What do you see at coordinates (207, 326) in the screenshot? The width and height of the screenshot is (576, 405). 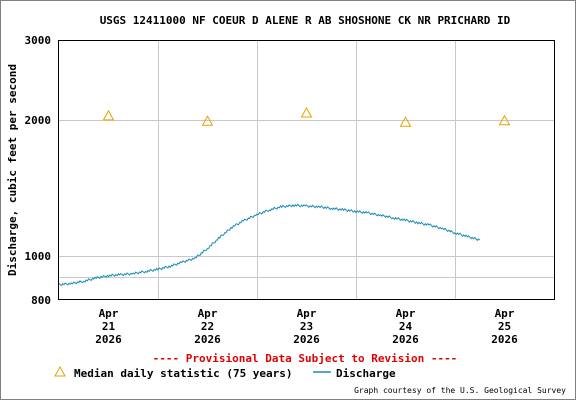 I see `x-tick-label: 22` at bounding box center [207, 326].